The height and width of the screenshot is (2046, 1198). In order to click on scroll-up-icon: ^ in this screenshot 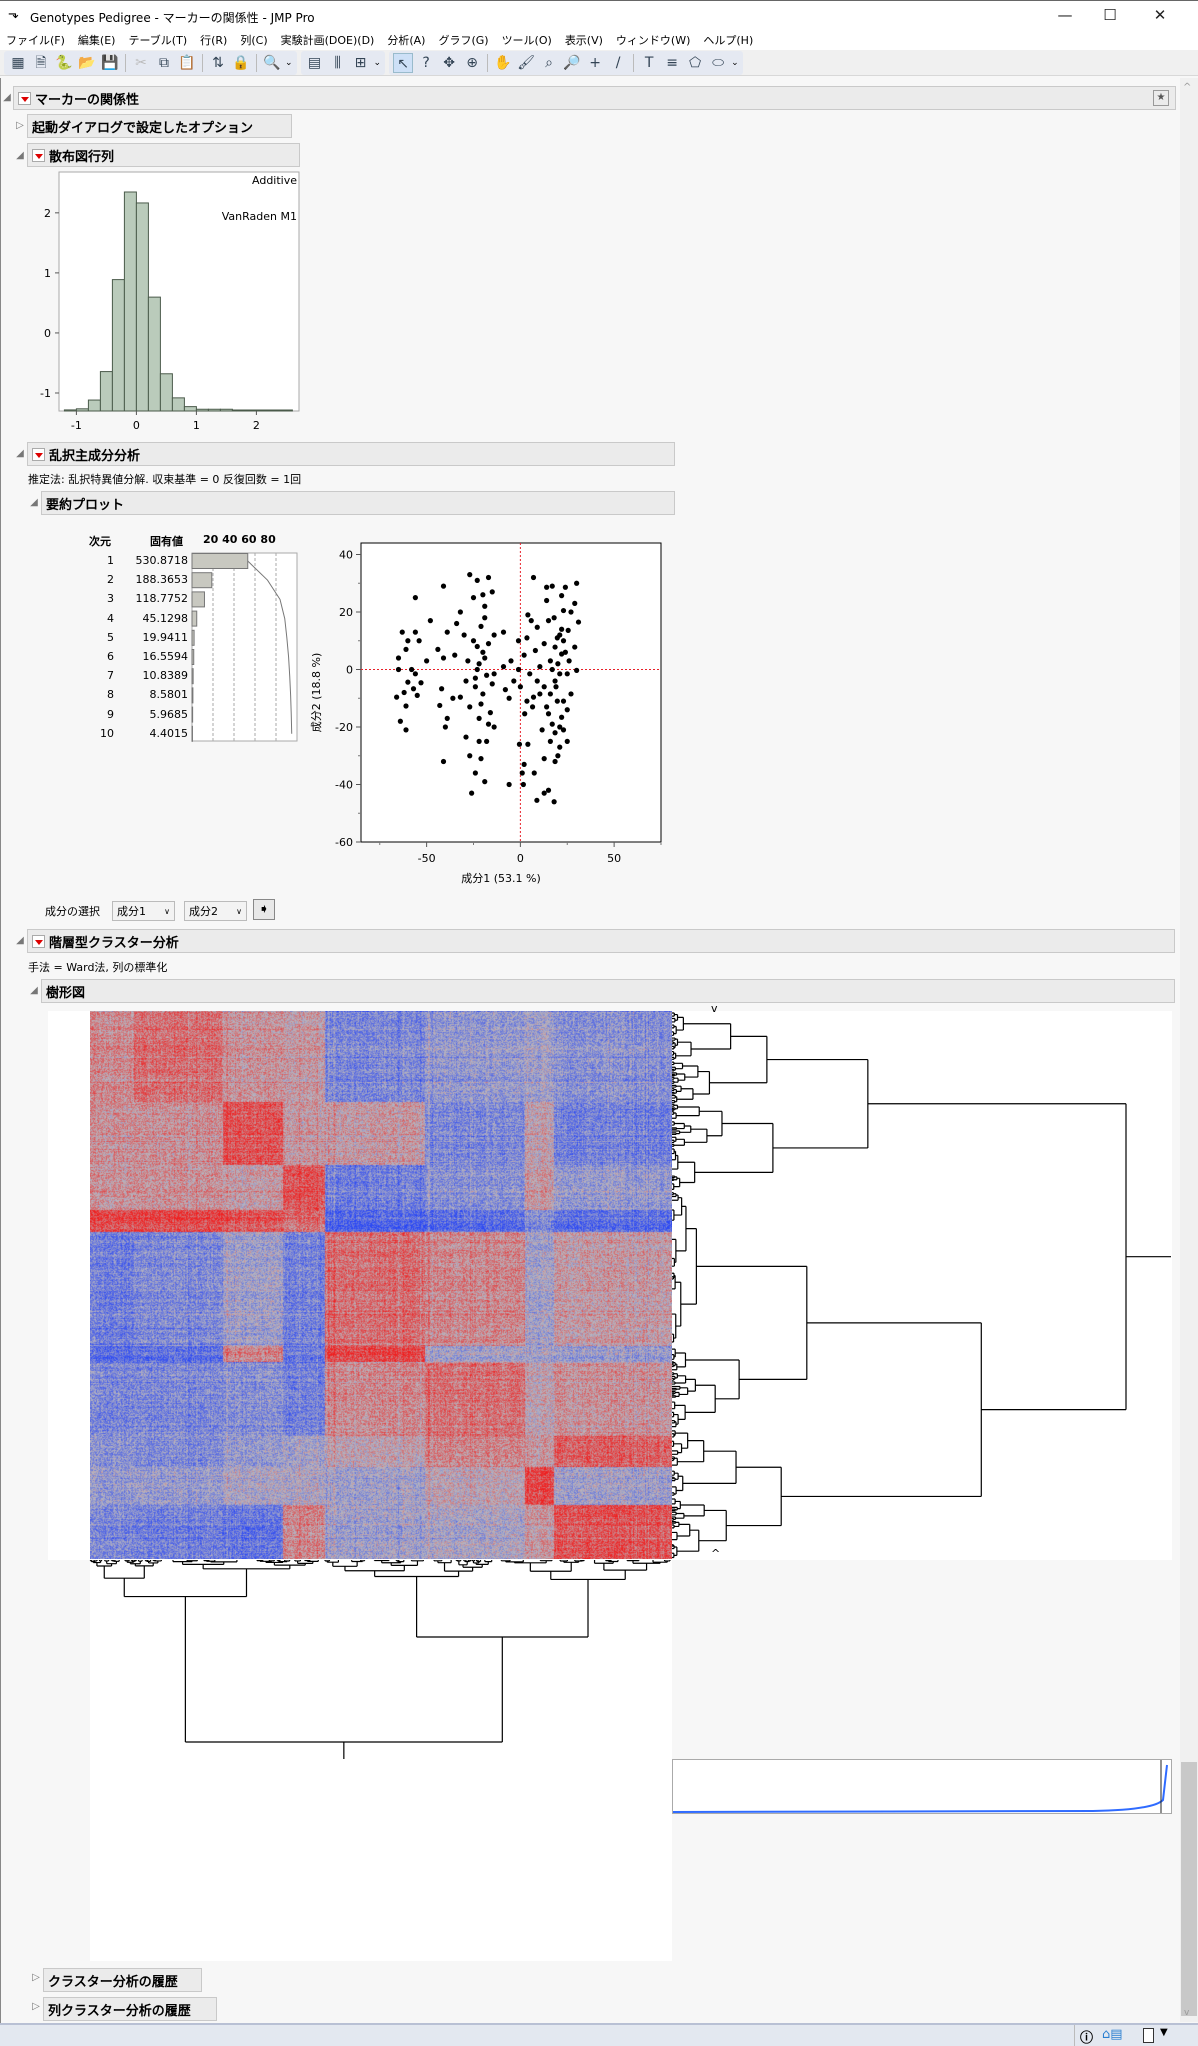, I will do `click(1187, 87)`.